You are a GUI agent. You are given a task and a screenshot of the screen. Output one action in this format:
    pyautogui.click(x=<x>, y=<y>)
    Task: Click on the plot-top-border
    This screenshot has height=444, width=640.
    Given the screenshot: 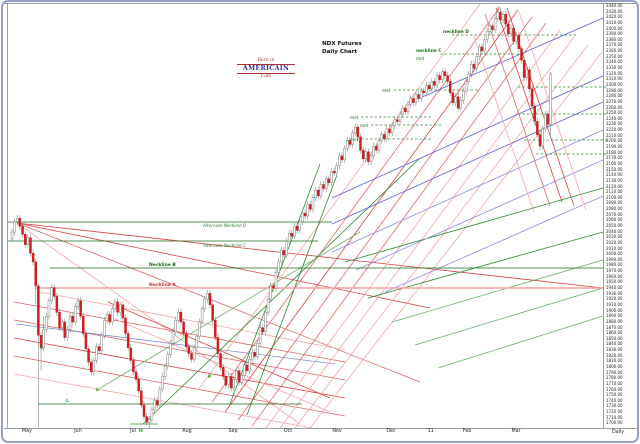 What is the action you would take?
    pyautogui.click(x=320, y=3)
    